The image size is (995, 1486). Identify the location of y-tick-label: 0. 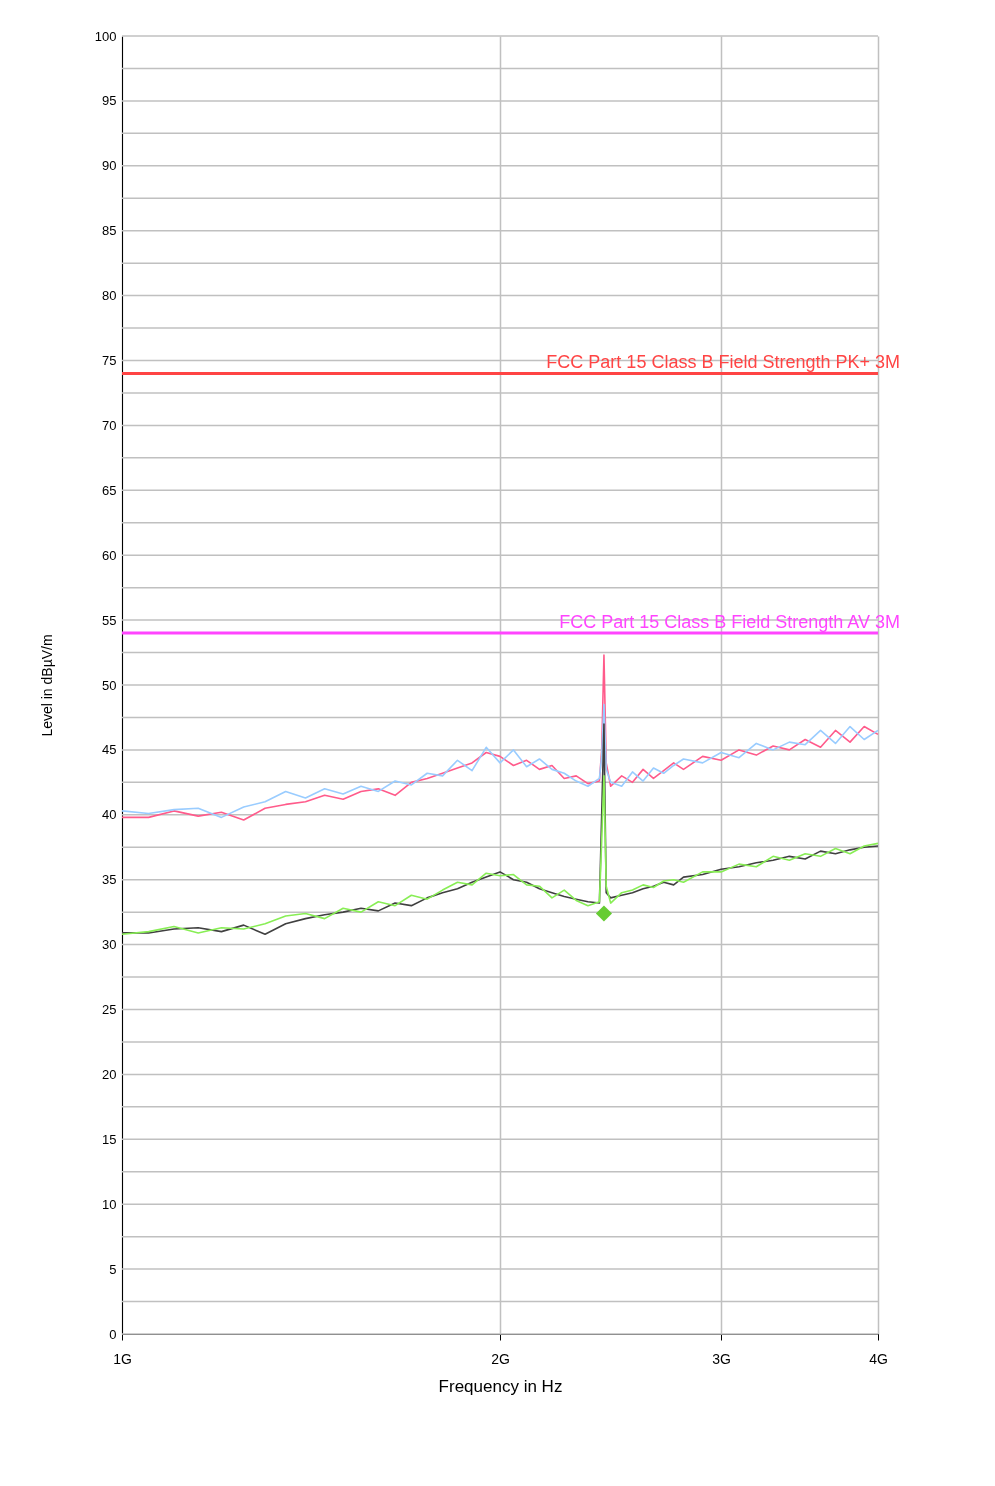
(113, 1334).